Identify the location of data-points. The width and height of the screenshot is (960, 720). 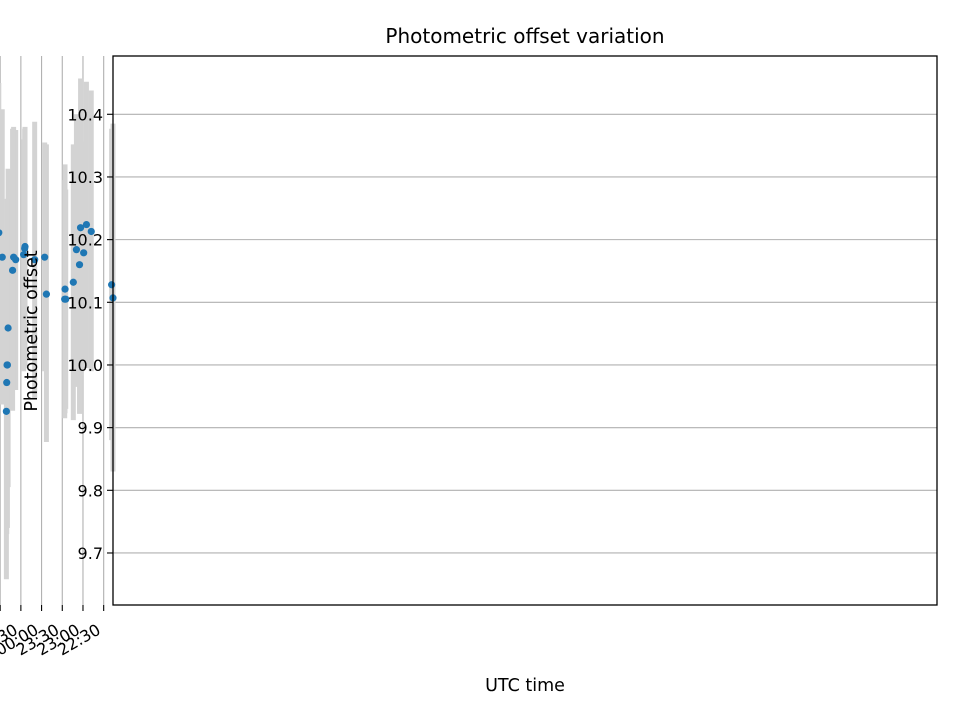
(58, 317).